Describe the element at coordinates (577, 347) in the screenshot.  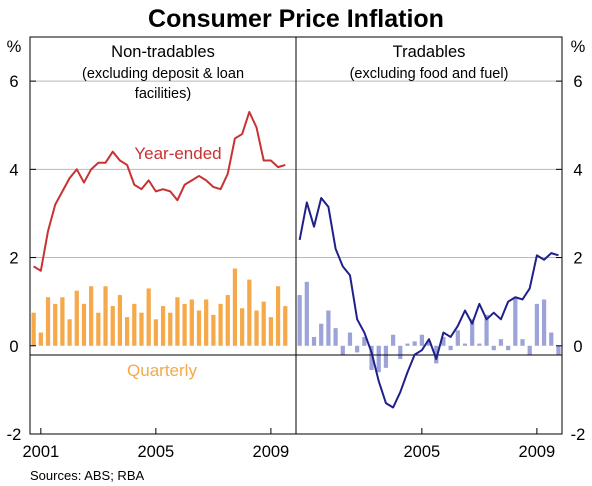
I see `y-tick-label-right: 0` at that location.